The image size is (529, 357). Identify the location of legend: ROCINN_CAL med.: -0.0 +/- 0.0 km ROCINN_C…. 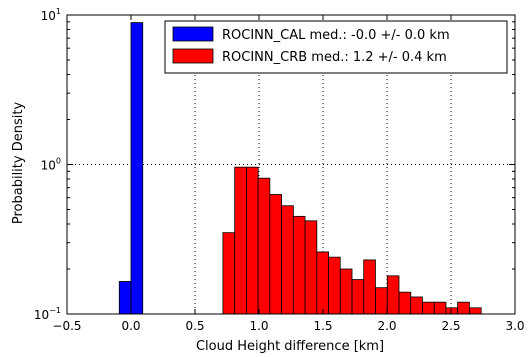
(336, 47).